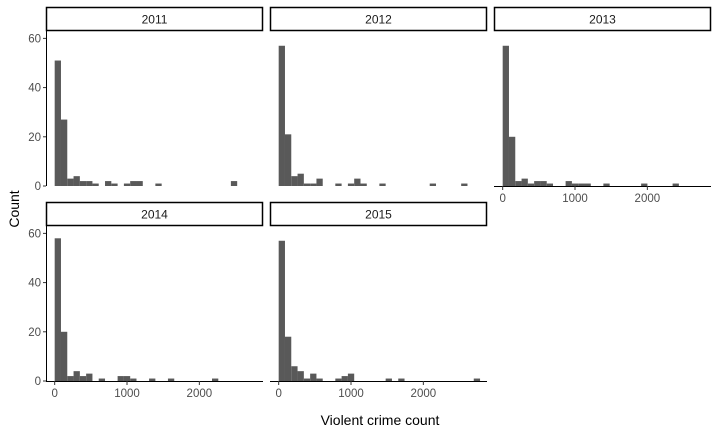 The height and width of the screenshot is (432, 720). I want to click on facet-strip-label: 2014, so click(154, 215).